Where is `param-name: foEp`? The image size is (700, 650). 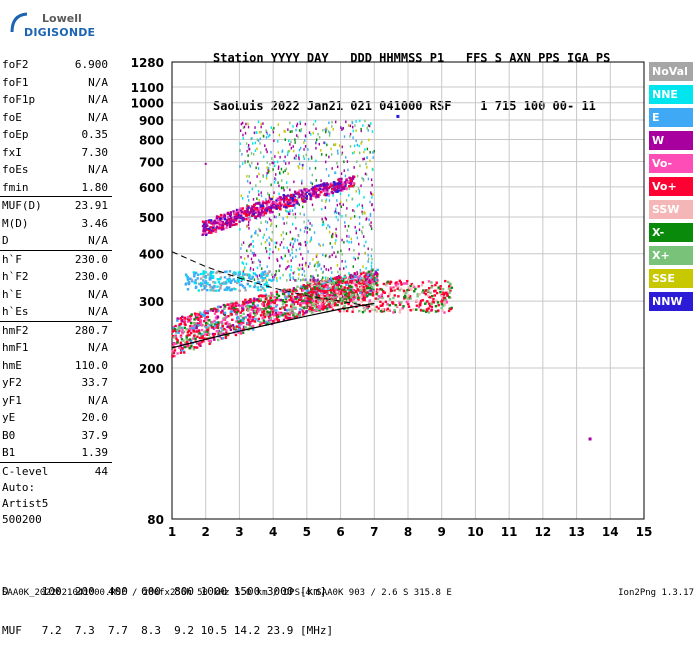
param-name: foEp is located at coordinates (15, 134).